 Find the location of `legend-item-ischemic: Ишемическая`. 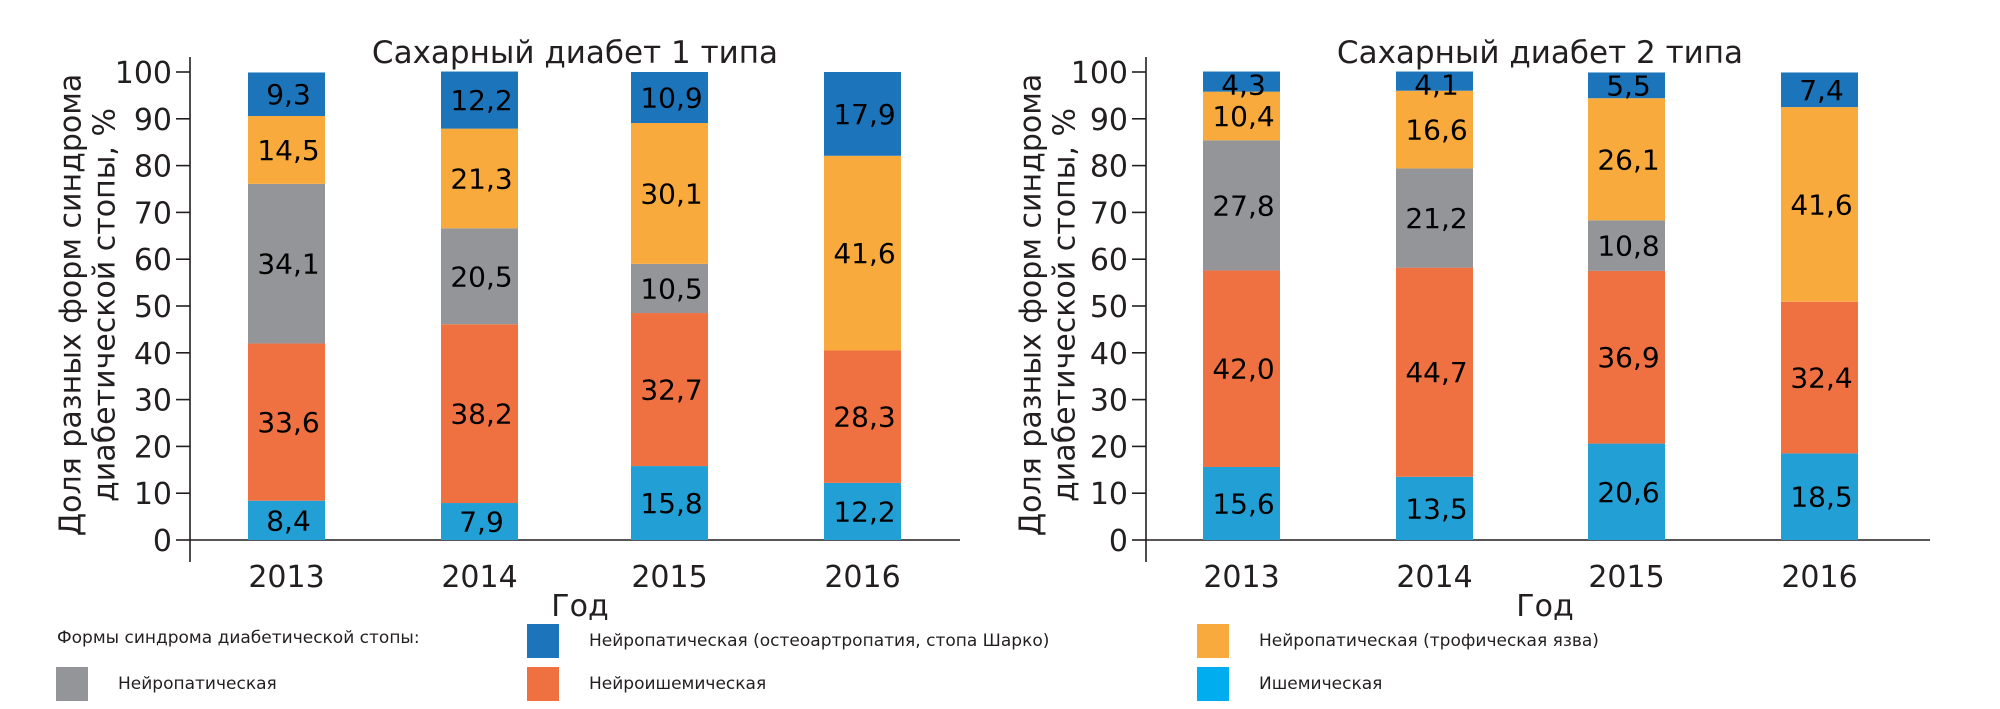

legend-item-ischemic: Ишемическая is located at coordinates (1289, 684).